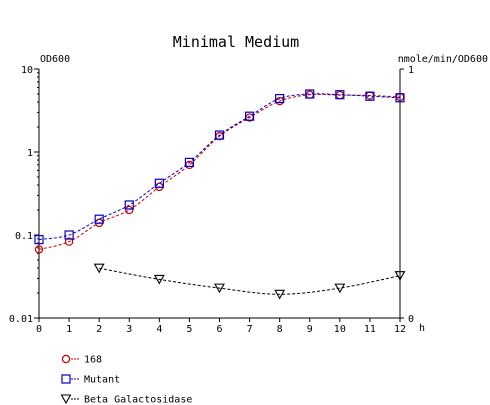 This screenshot has width=490, height=405. What do you see at coordinates (411, 70) in the screenshot?
I see `y-right-tick-label: 1` at bounding box center [411, 70].